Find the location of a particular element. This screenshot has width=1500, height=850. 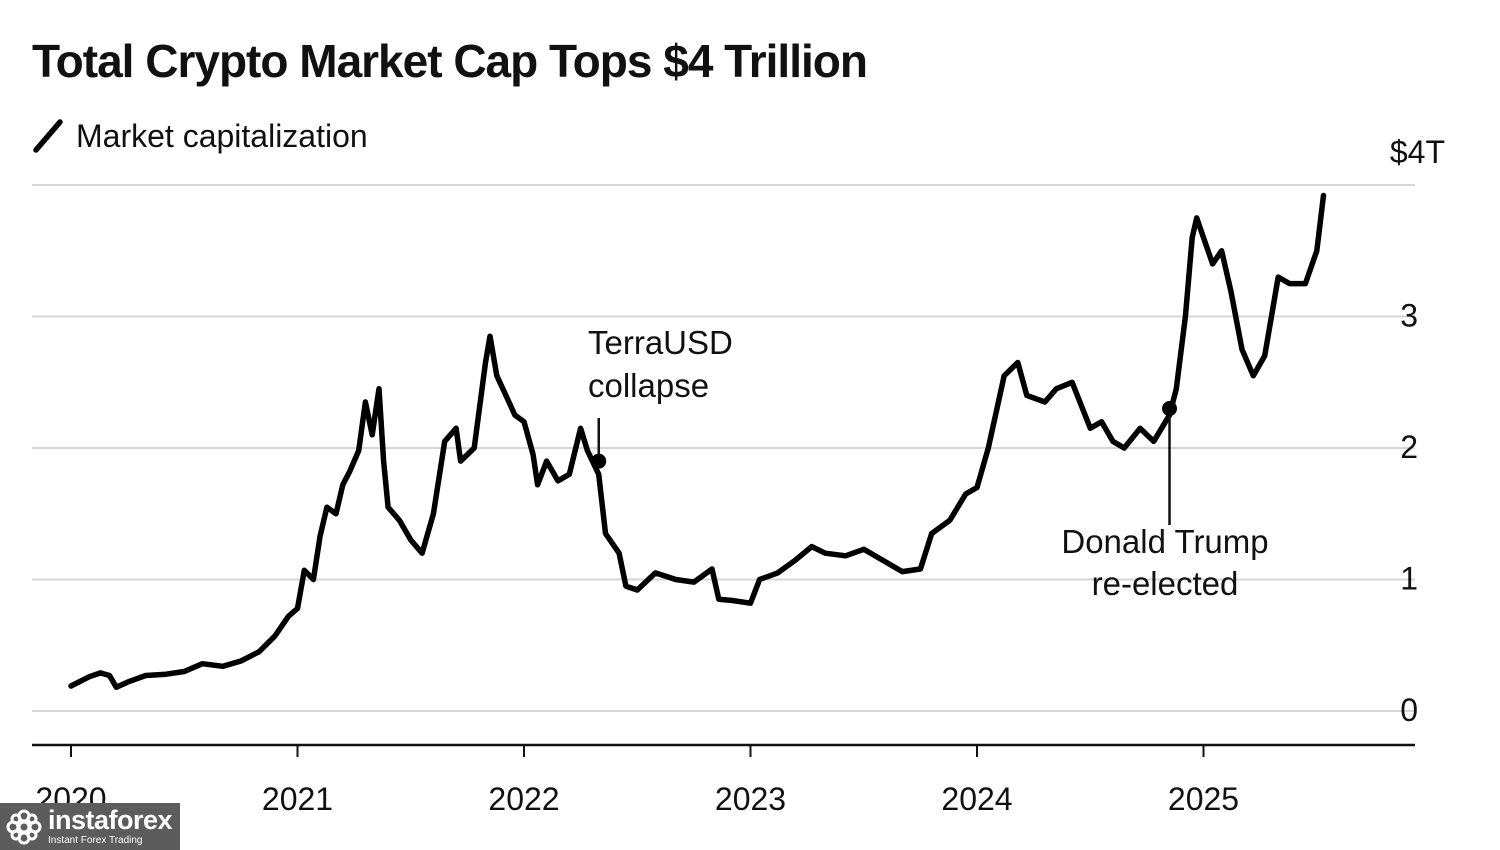

annotation-text-0-0: TerraUSD is located at coordinates (660, 342).